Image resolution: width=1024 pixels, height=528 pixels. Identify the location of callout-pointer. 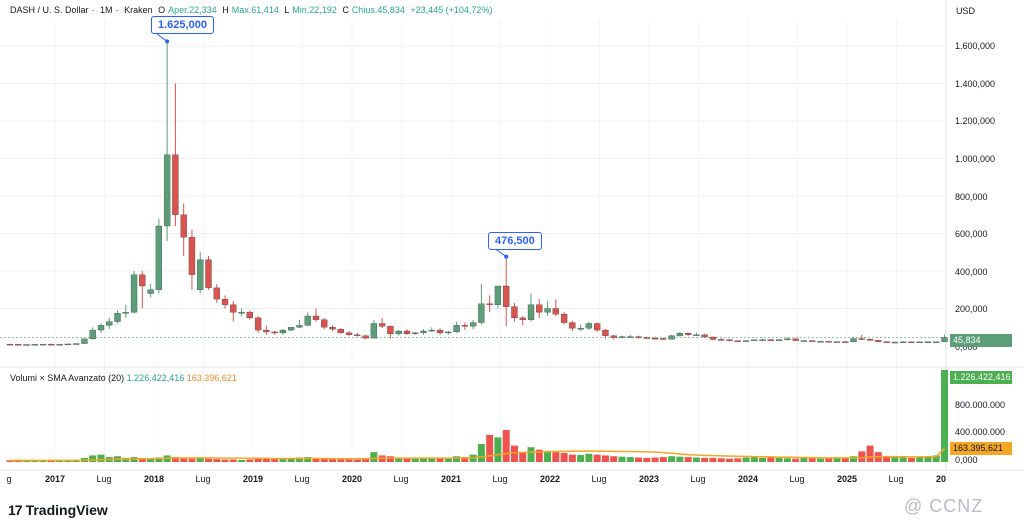
(162, 37).